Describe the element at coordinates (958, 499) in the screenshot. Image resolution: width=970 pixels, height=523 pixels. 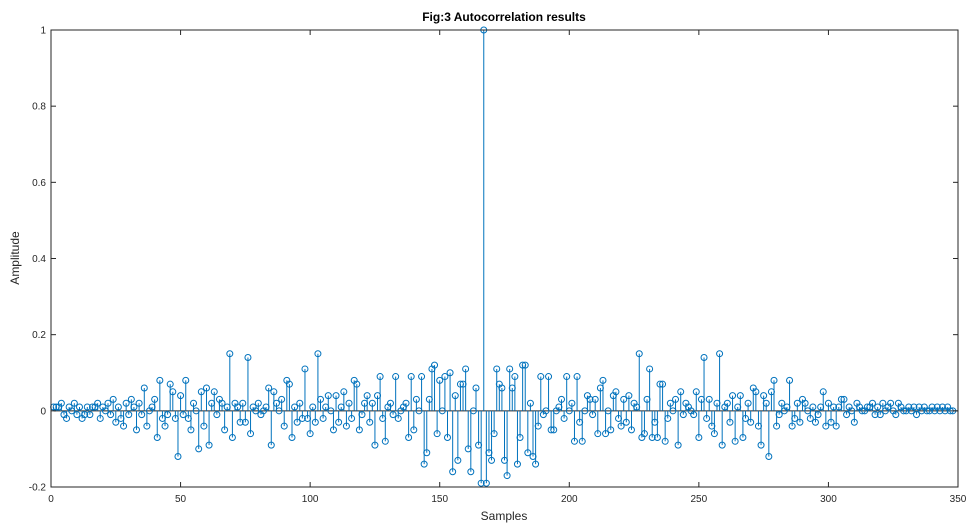
I see `x-tick-label: 350` at that location.